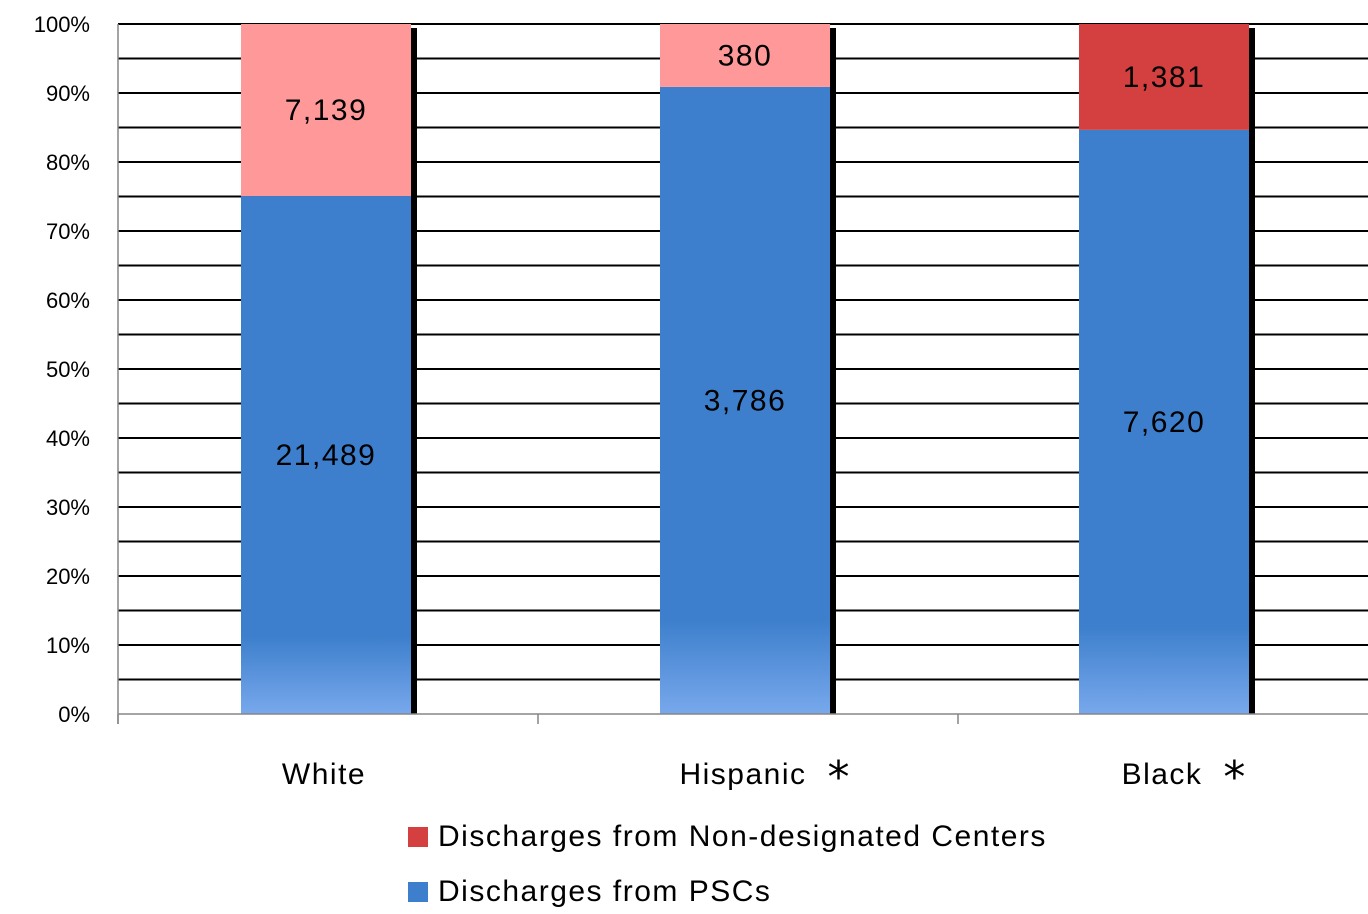  I want to click on legend-label-pscs: Discharges from PSCs, so click(605, 891).